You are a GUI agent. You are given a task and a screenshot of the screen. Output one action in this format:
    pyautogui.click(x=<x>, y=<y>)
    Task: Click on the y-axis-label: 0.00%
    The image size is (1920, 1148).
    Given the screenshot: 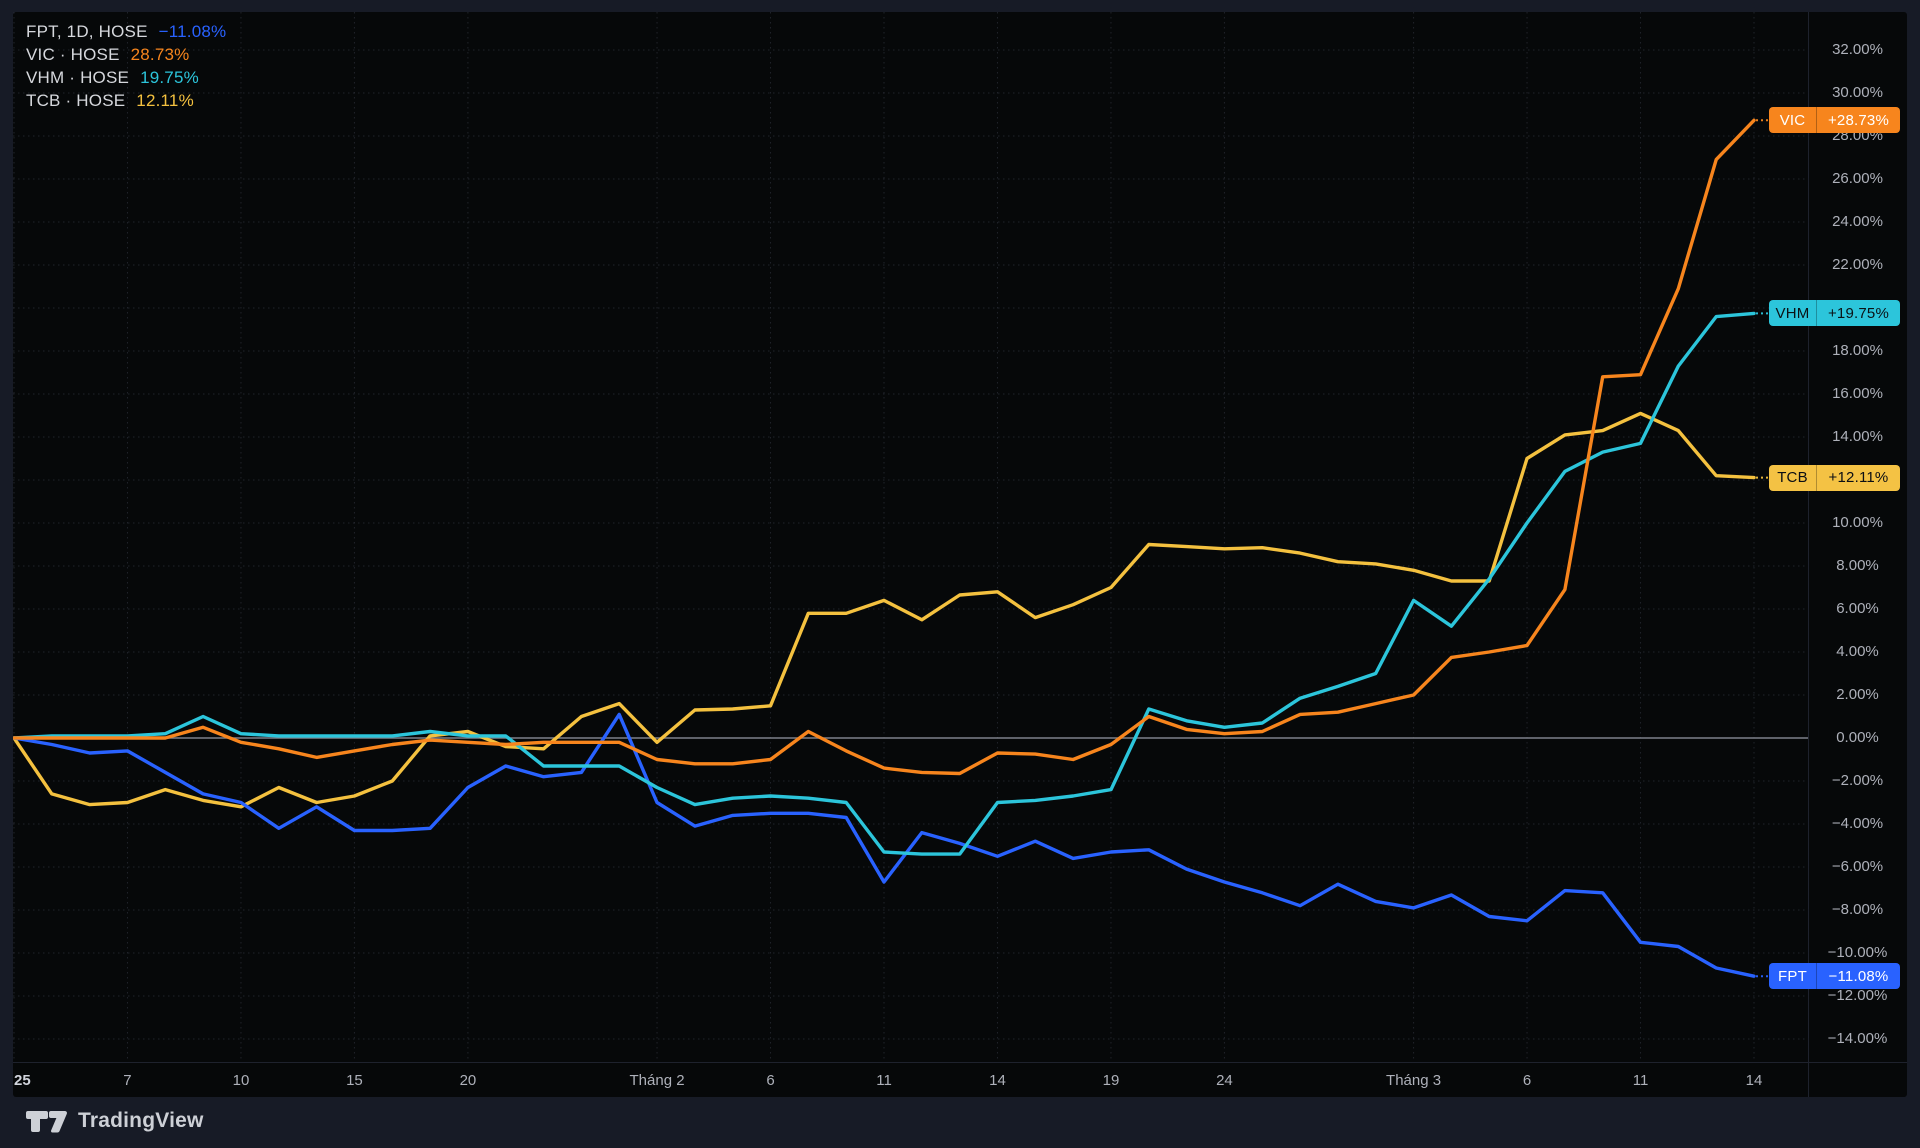 What is the action you would take?
    pyautogui.click(x=1857, y=737)
    